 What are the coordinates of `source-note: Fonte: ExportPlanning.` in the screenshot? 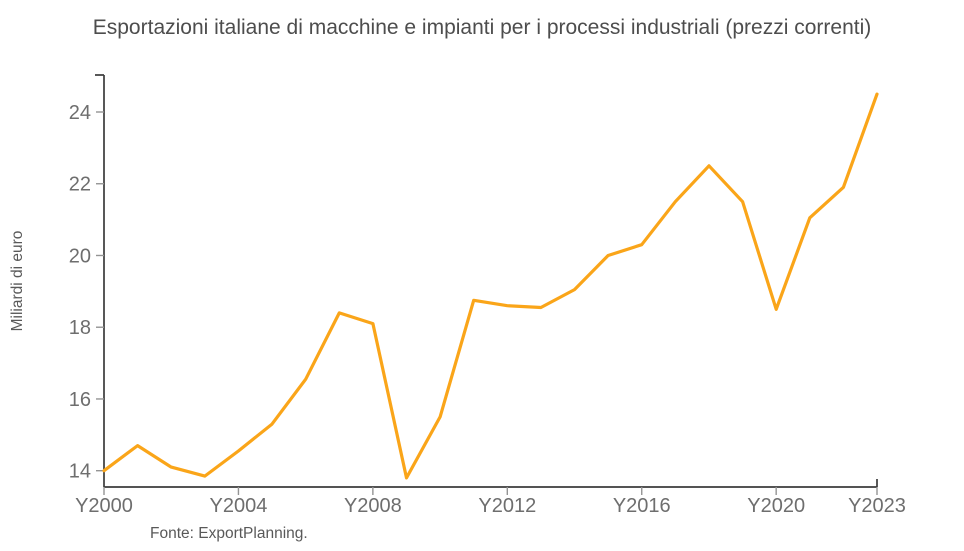 It's located at (229, 533).